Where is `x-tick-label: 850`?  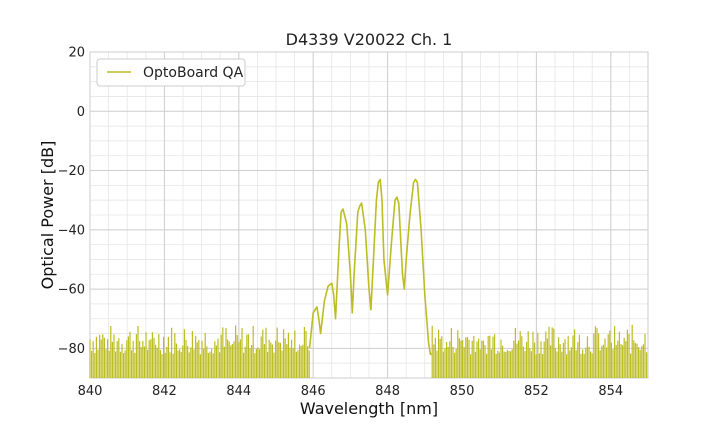
x-tick-label: 850 is located at coordinates (462, 391).